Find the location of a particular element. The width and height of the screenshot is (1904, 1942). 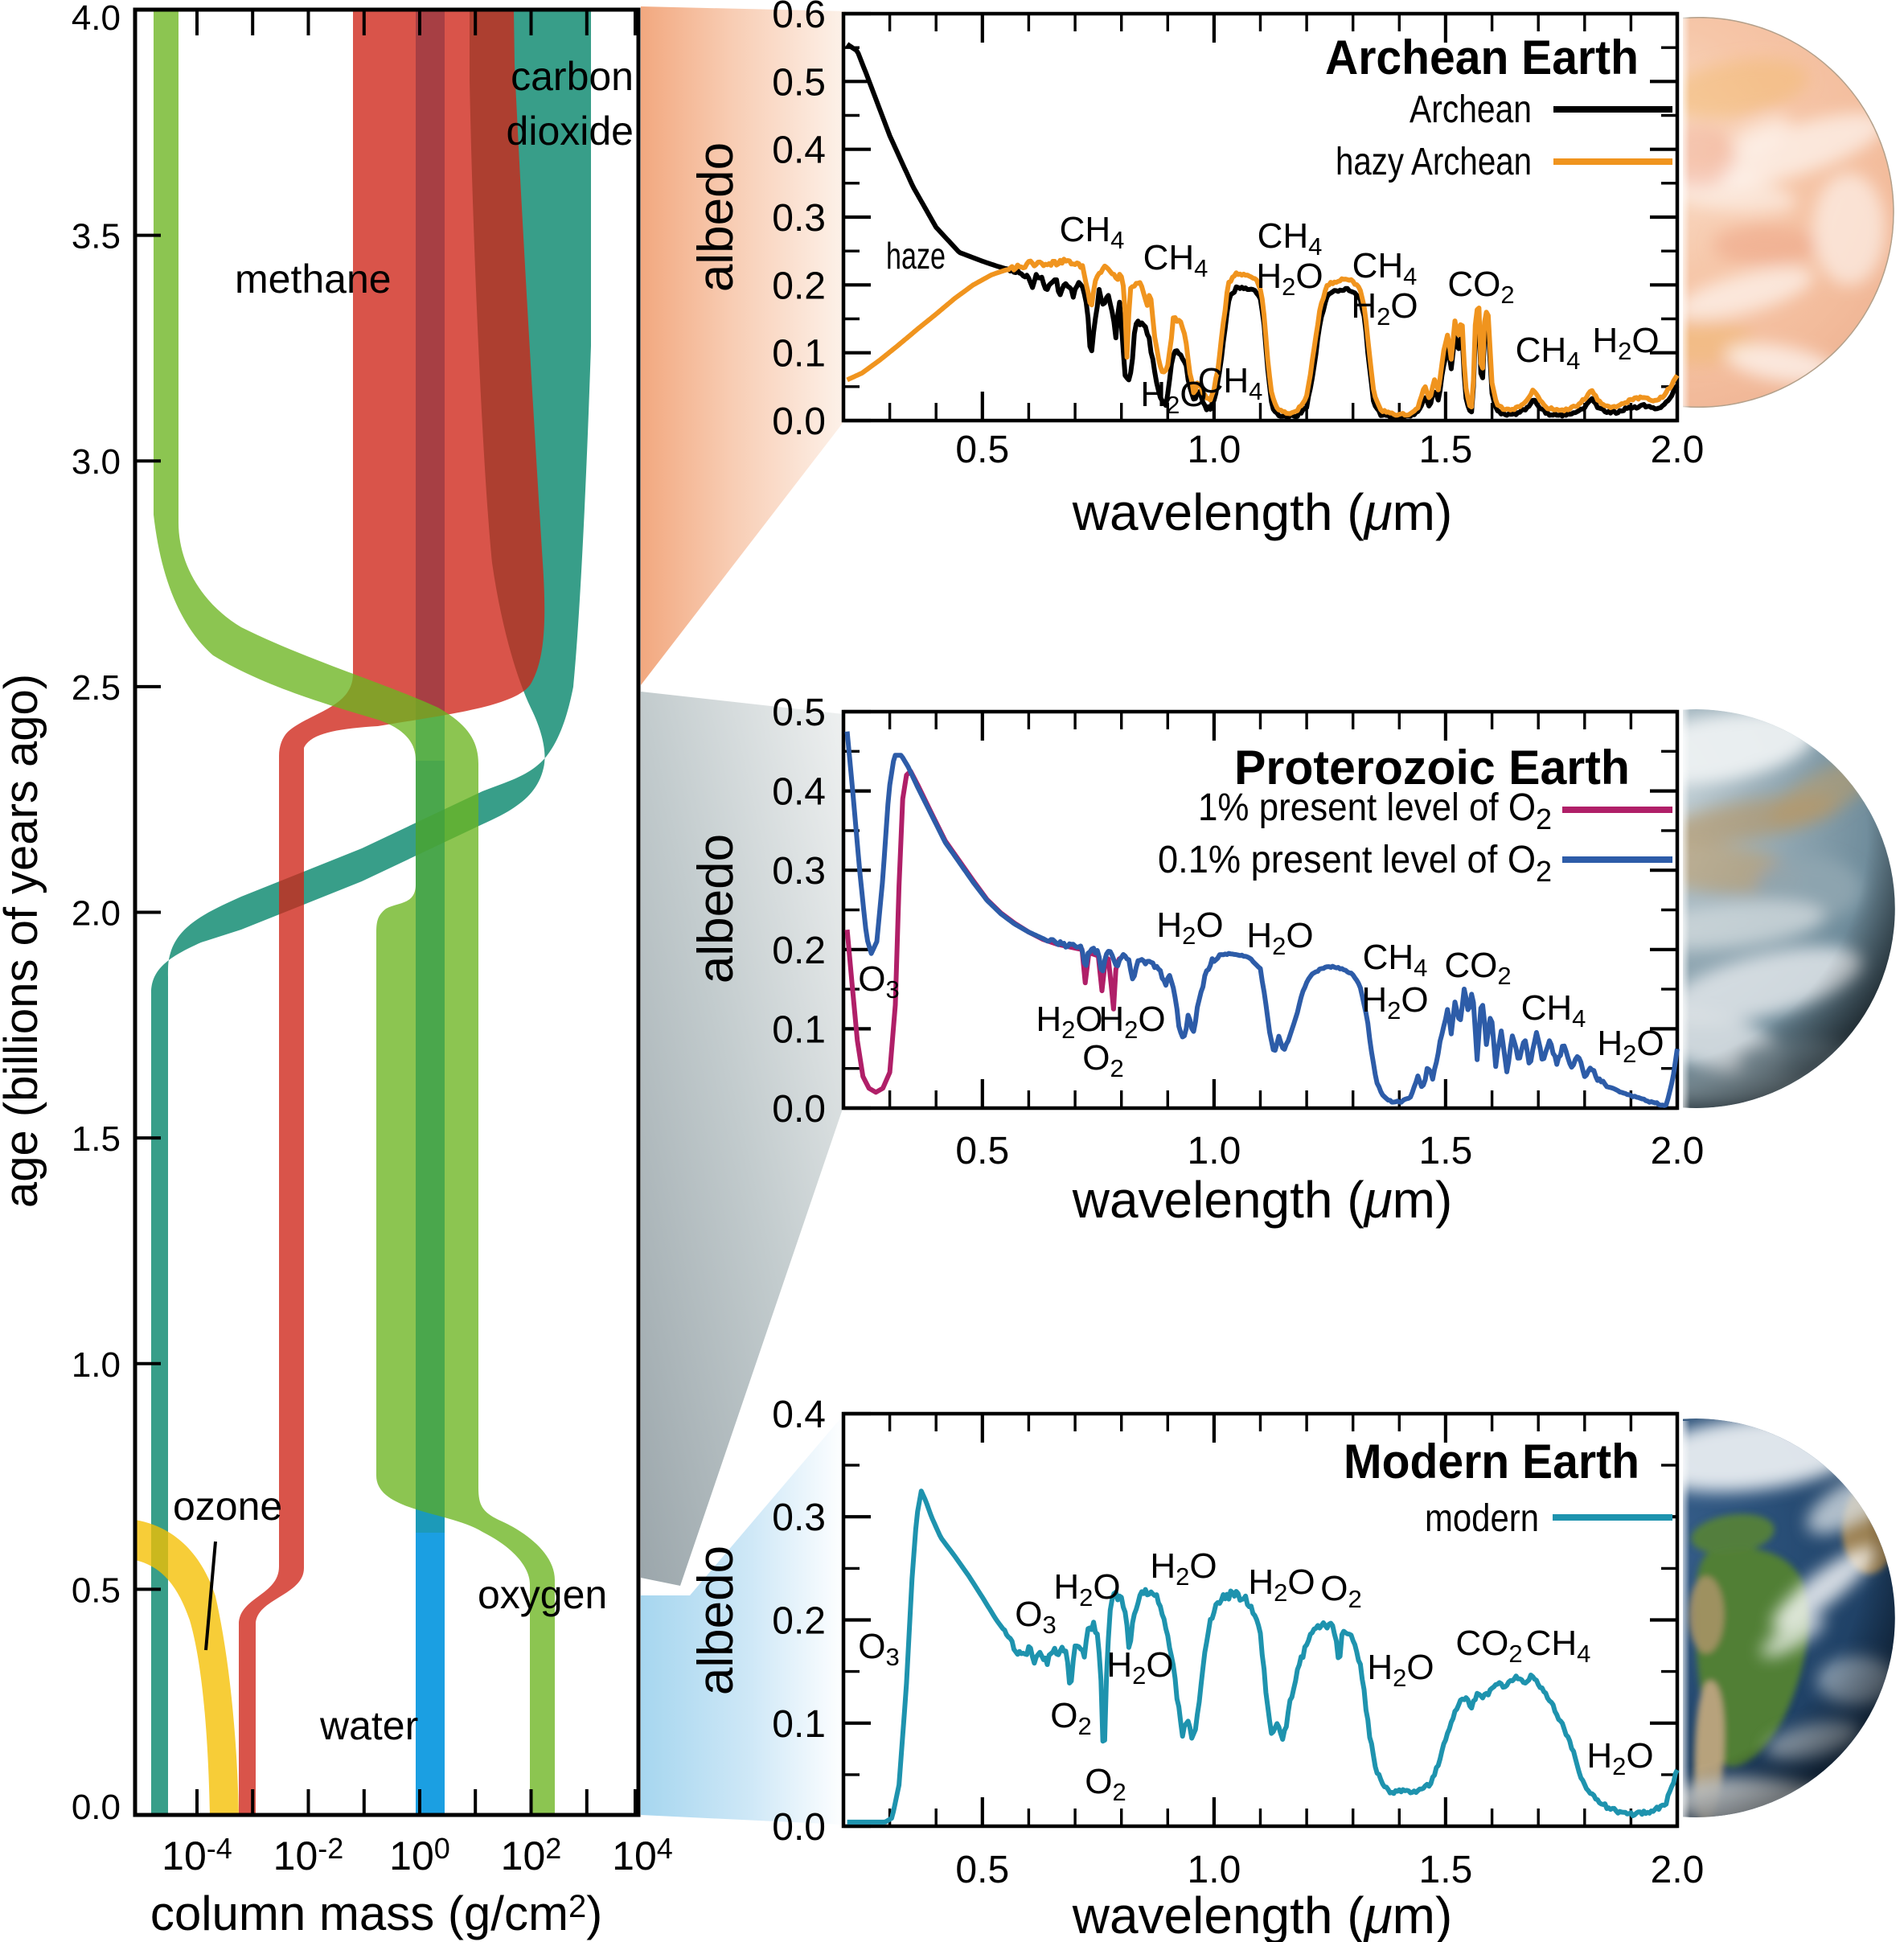

svg-text: 4.0 is located at coordinates (96, 19).